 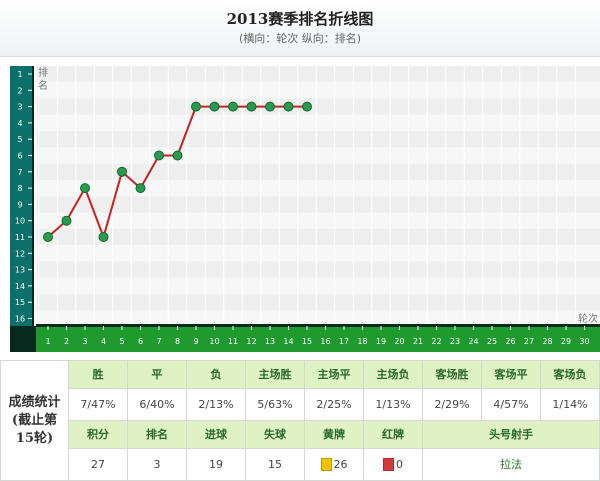 I want to click on x-tick-label: 3, so click(x=84, y=341).